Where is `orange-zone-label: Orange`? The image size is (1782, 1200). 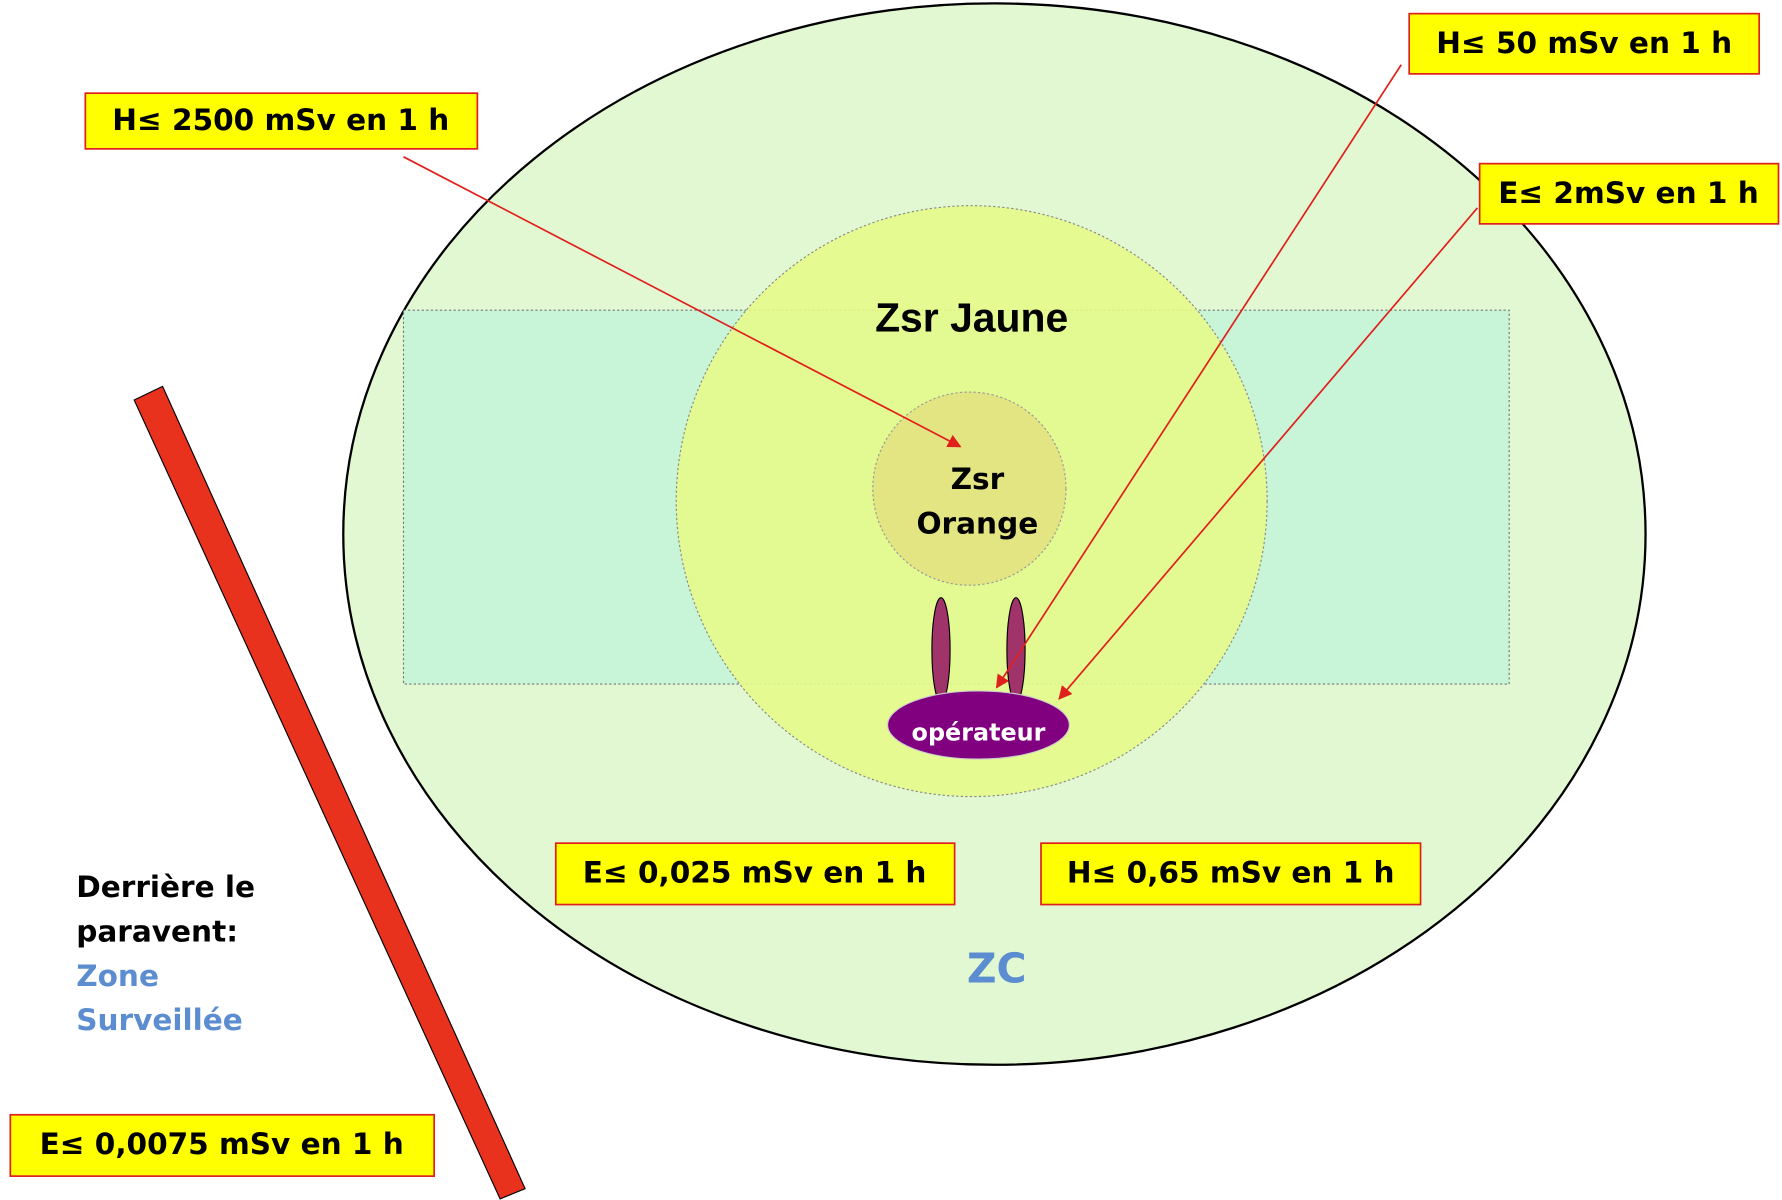 orange-zone-label: Orange is located at coordinates (977, 524).